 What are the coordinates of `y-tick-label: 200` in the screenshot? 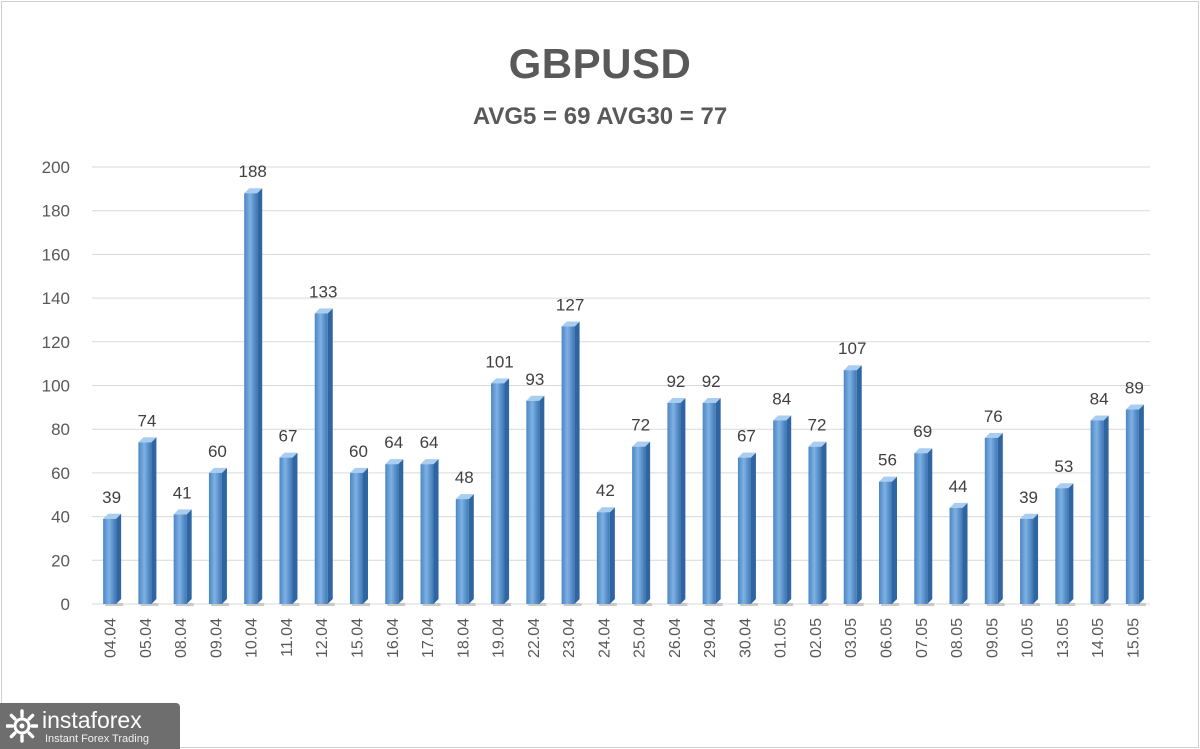 It's located at (56, 167).